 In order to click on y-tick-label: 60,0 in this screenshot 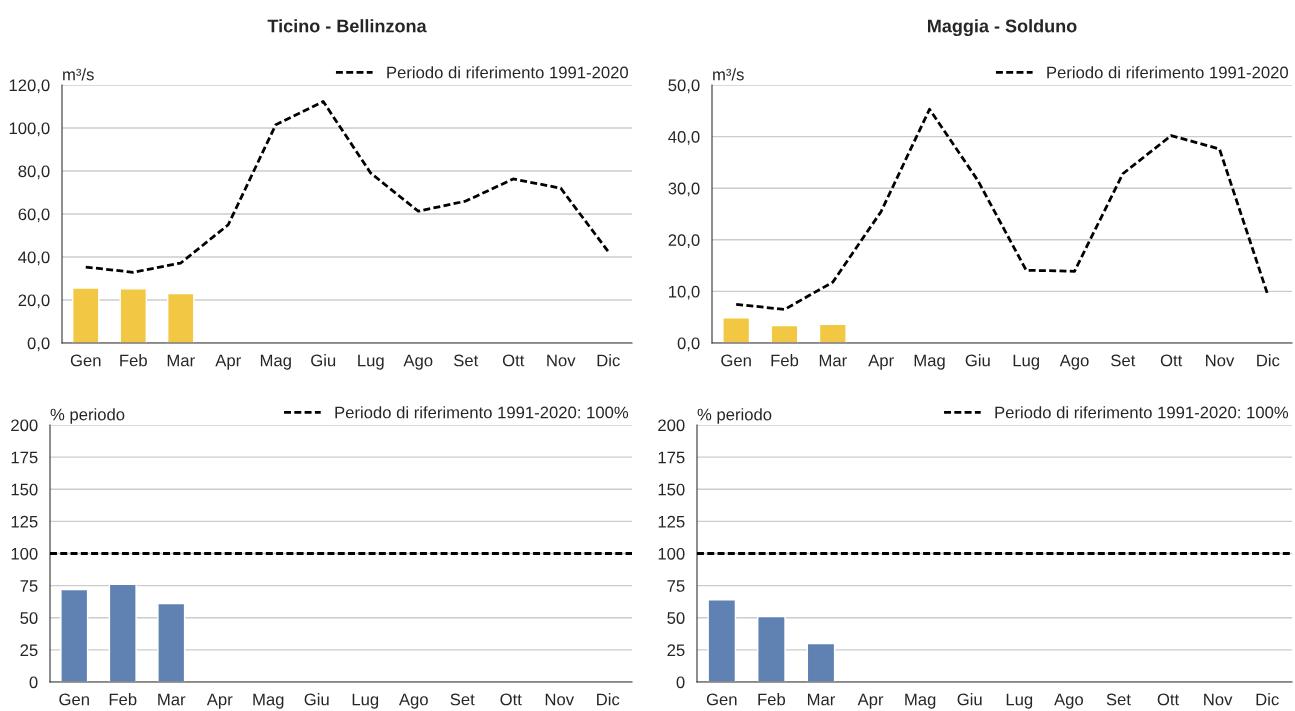, I will do `click(34, 215)`.